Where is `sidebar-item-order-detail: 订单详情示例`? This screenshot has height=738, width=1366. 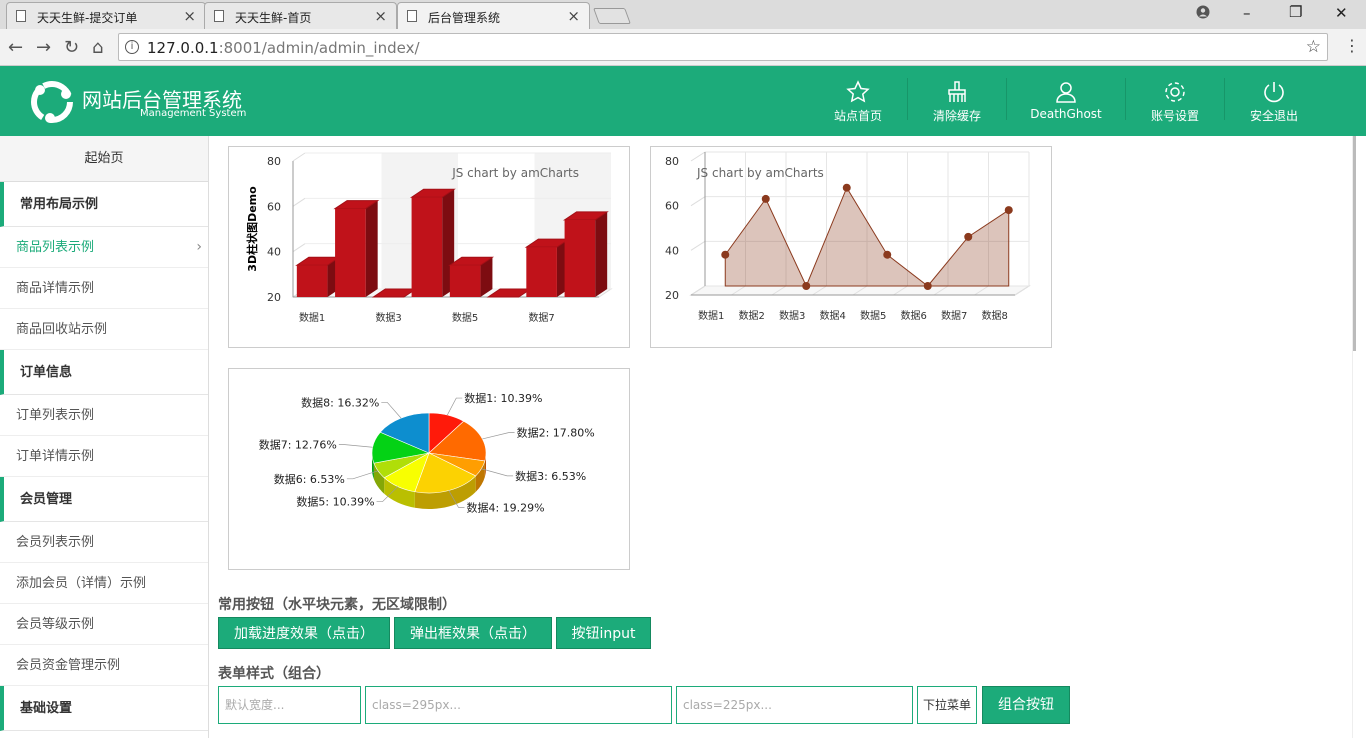 sidebar-item-order-detail: 订单详情示例 is located at coordinates (104, 456).